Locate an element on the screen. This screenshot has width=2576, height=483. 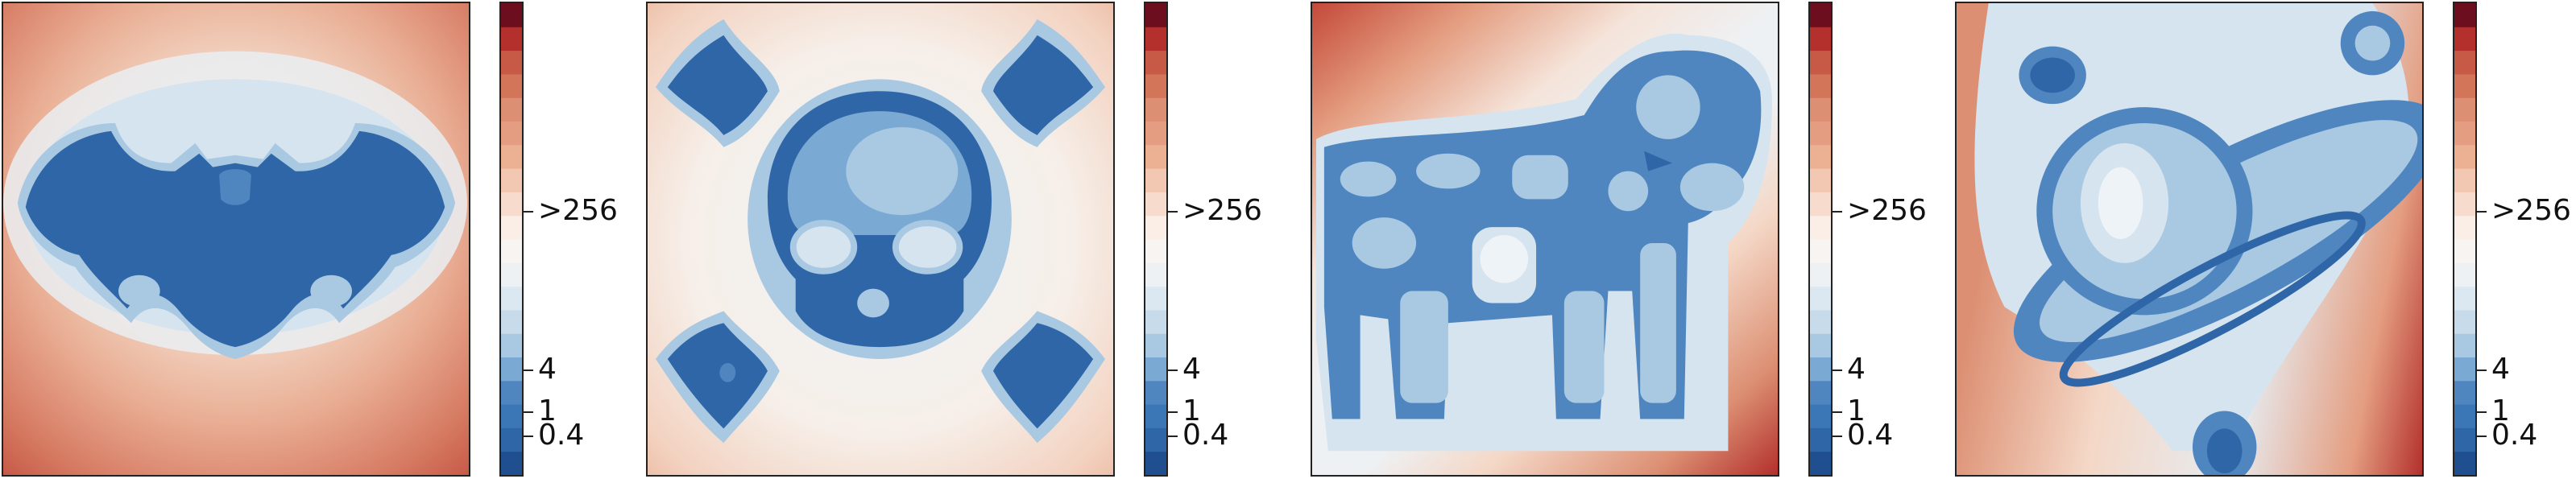
moon-left-core is located at coordinates (2052, 75).